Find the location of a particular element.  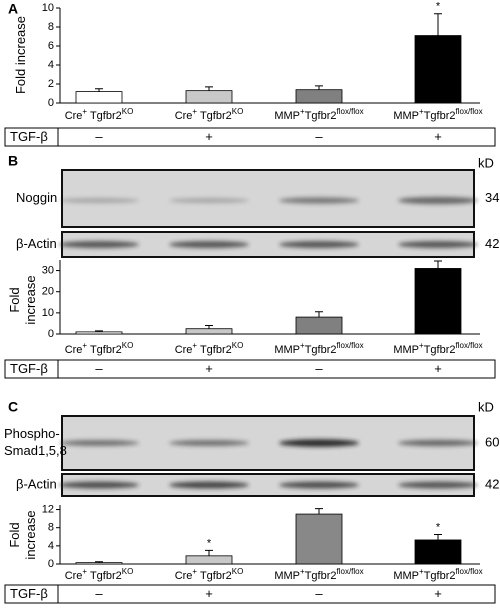

y-tick-label: 4 is located at coordinates (51, 65).